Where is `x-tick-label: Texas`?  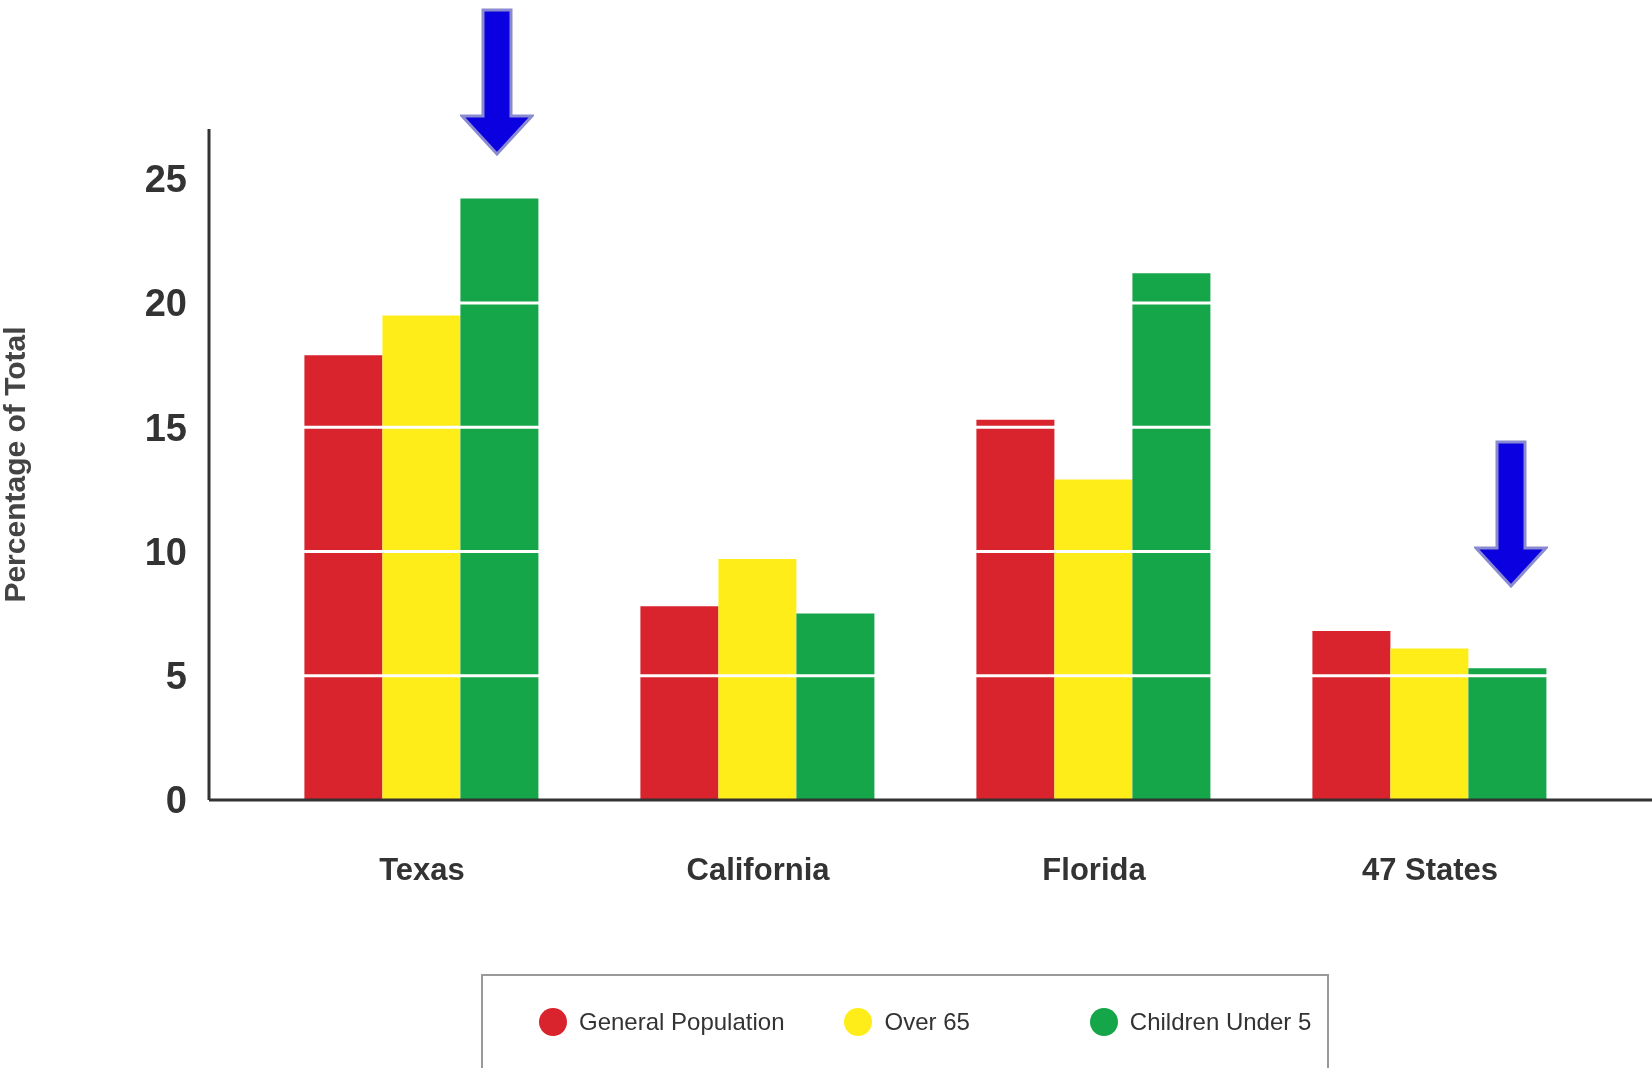
x-tick-label: Texas is located at coordinates (422, 870).